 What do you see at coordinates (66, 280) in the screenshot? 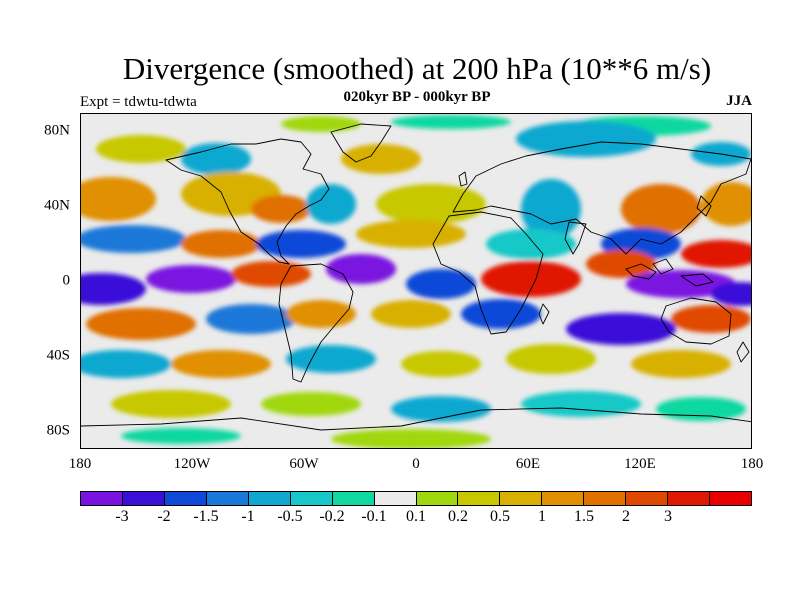
I see `lat-tick-label: 0` at bounding box center [66, 280].